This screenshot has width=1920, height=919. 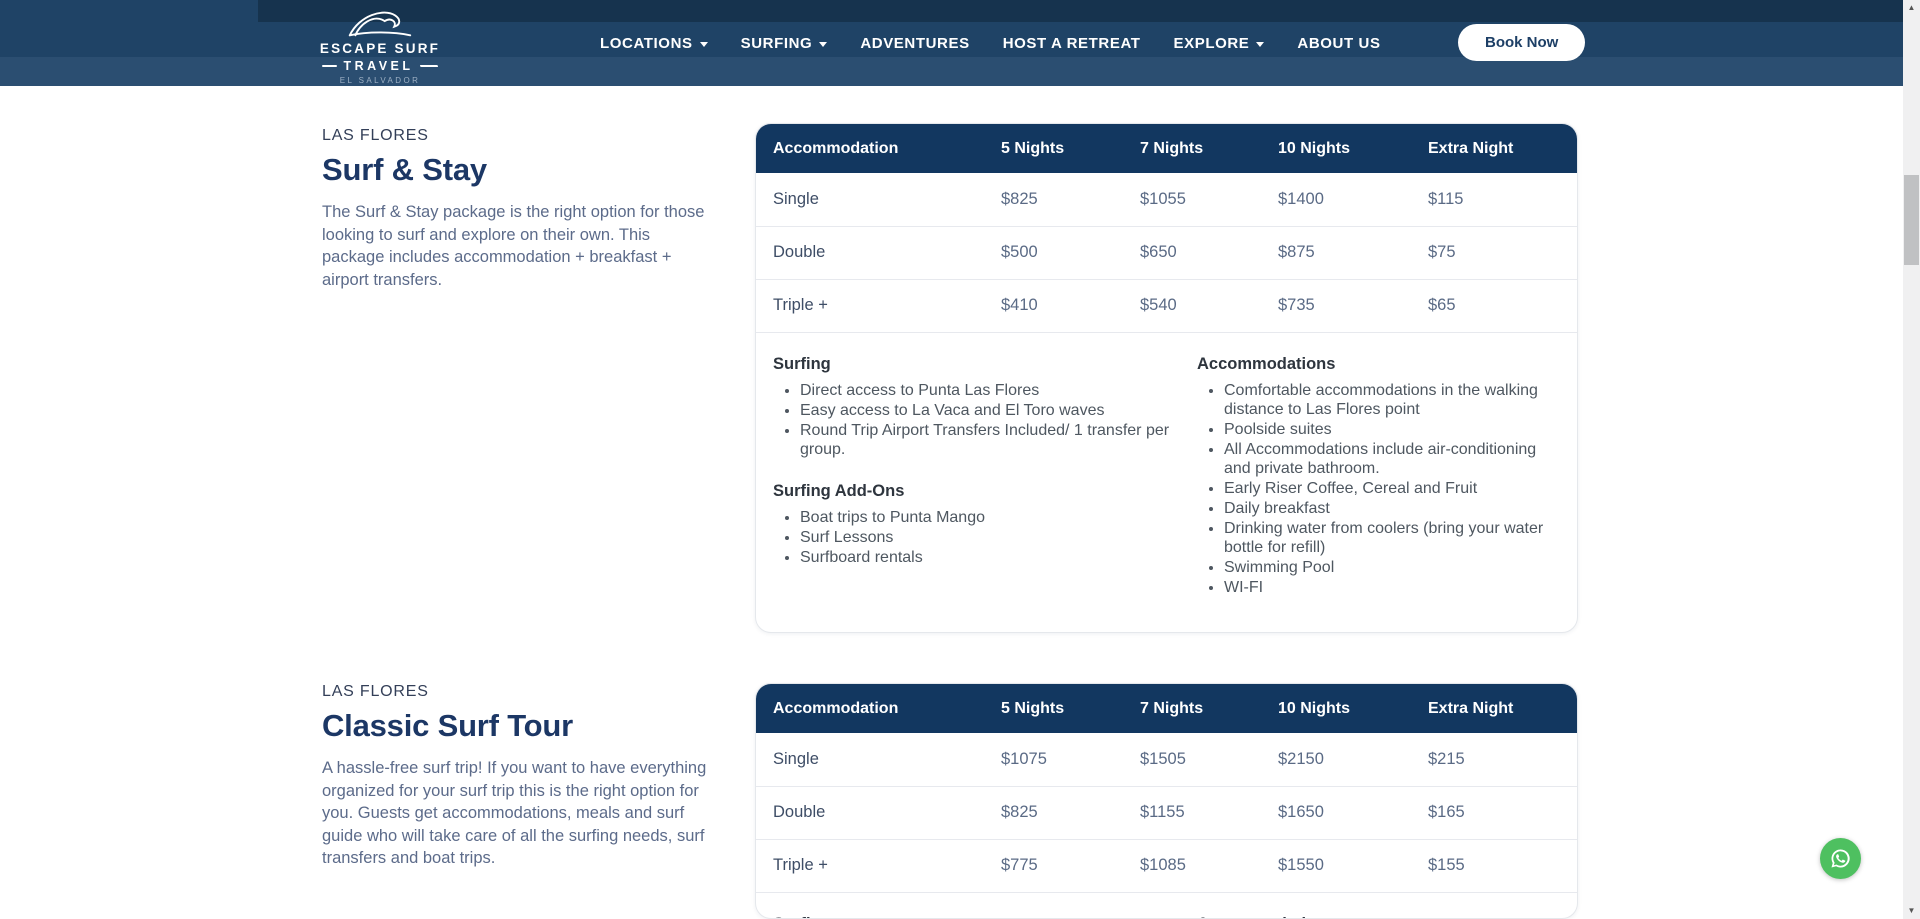 I want to click on table-header-cell: 7 Nights, so click(x=1209, y=708).